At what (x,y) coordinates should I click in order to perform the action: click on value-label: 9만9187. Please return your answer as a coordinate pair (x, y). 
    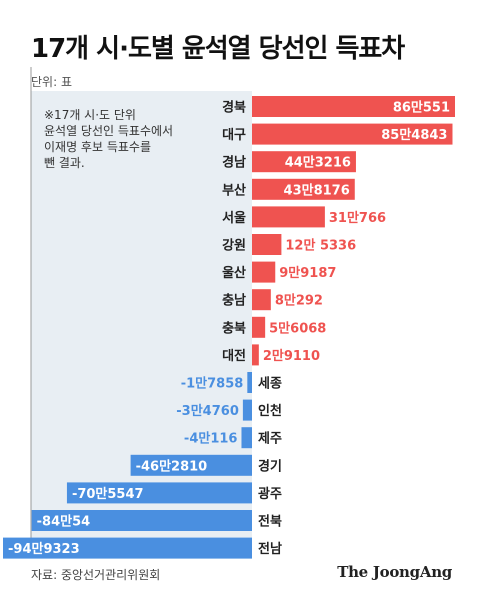
    Looking at the image, I should click on (307, 273).